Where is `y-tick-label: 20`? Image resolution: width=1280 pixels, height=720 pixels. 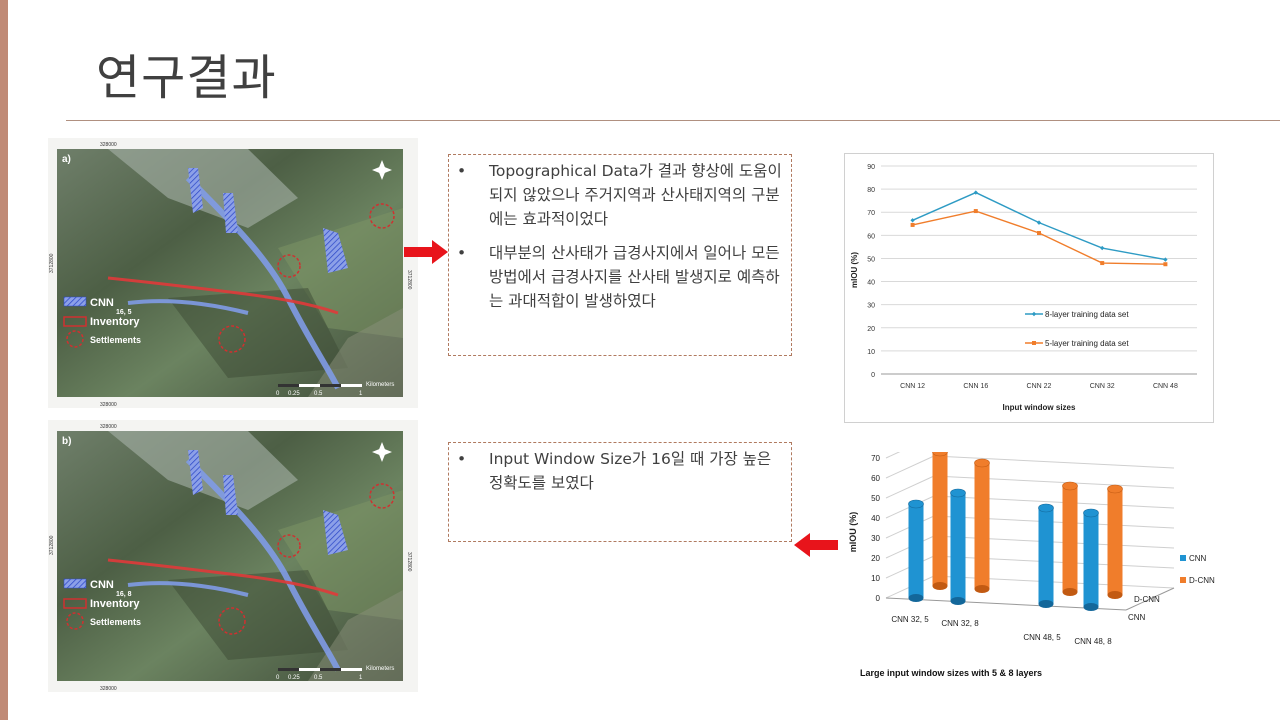
y-tick-label: 20 is located at coordinates (875, 558).